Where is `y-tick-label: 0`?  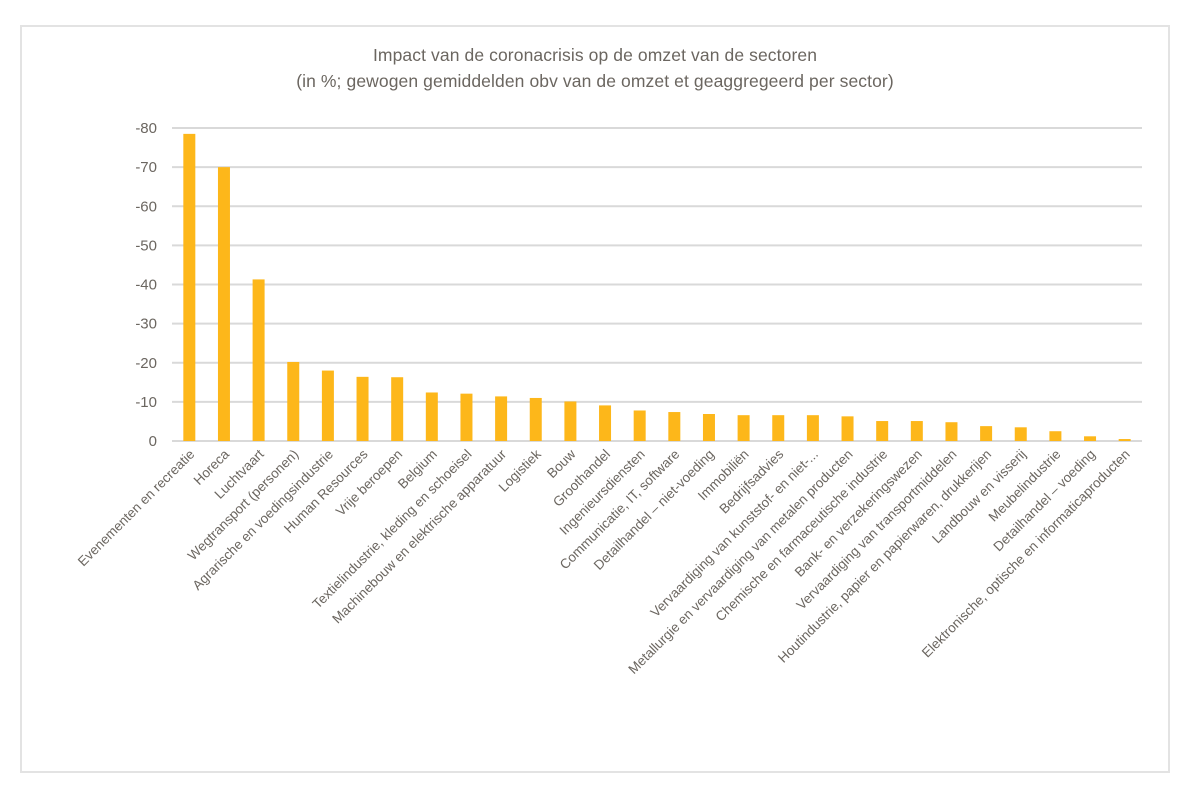
y-tick-label: 0 is located at coordinates (153, 441).